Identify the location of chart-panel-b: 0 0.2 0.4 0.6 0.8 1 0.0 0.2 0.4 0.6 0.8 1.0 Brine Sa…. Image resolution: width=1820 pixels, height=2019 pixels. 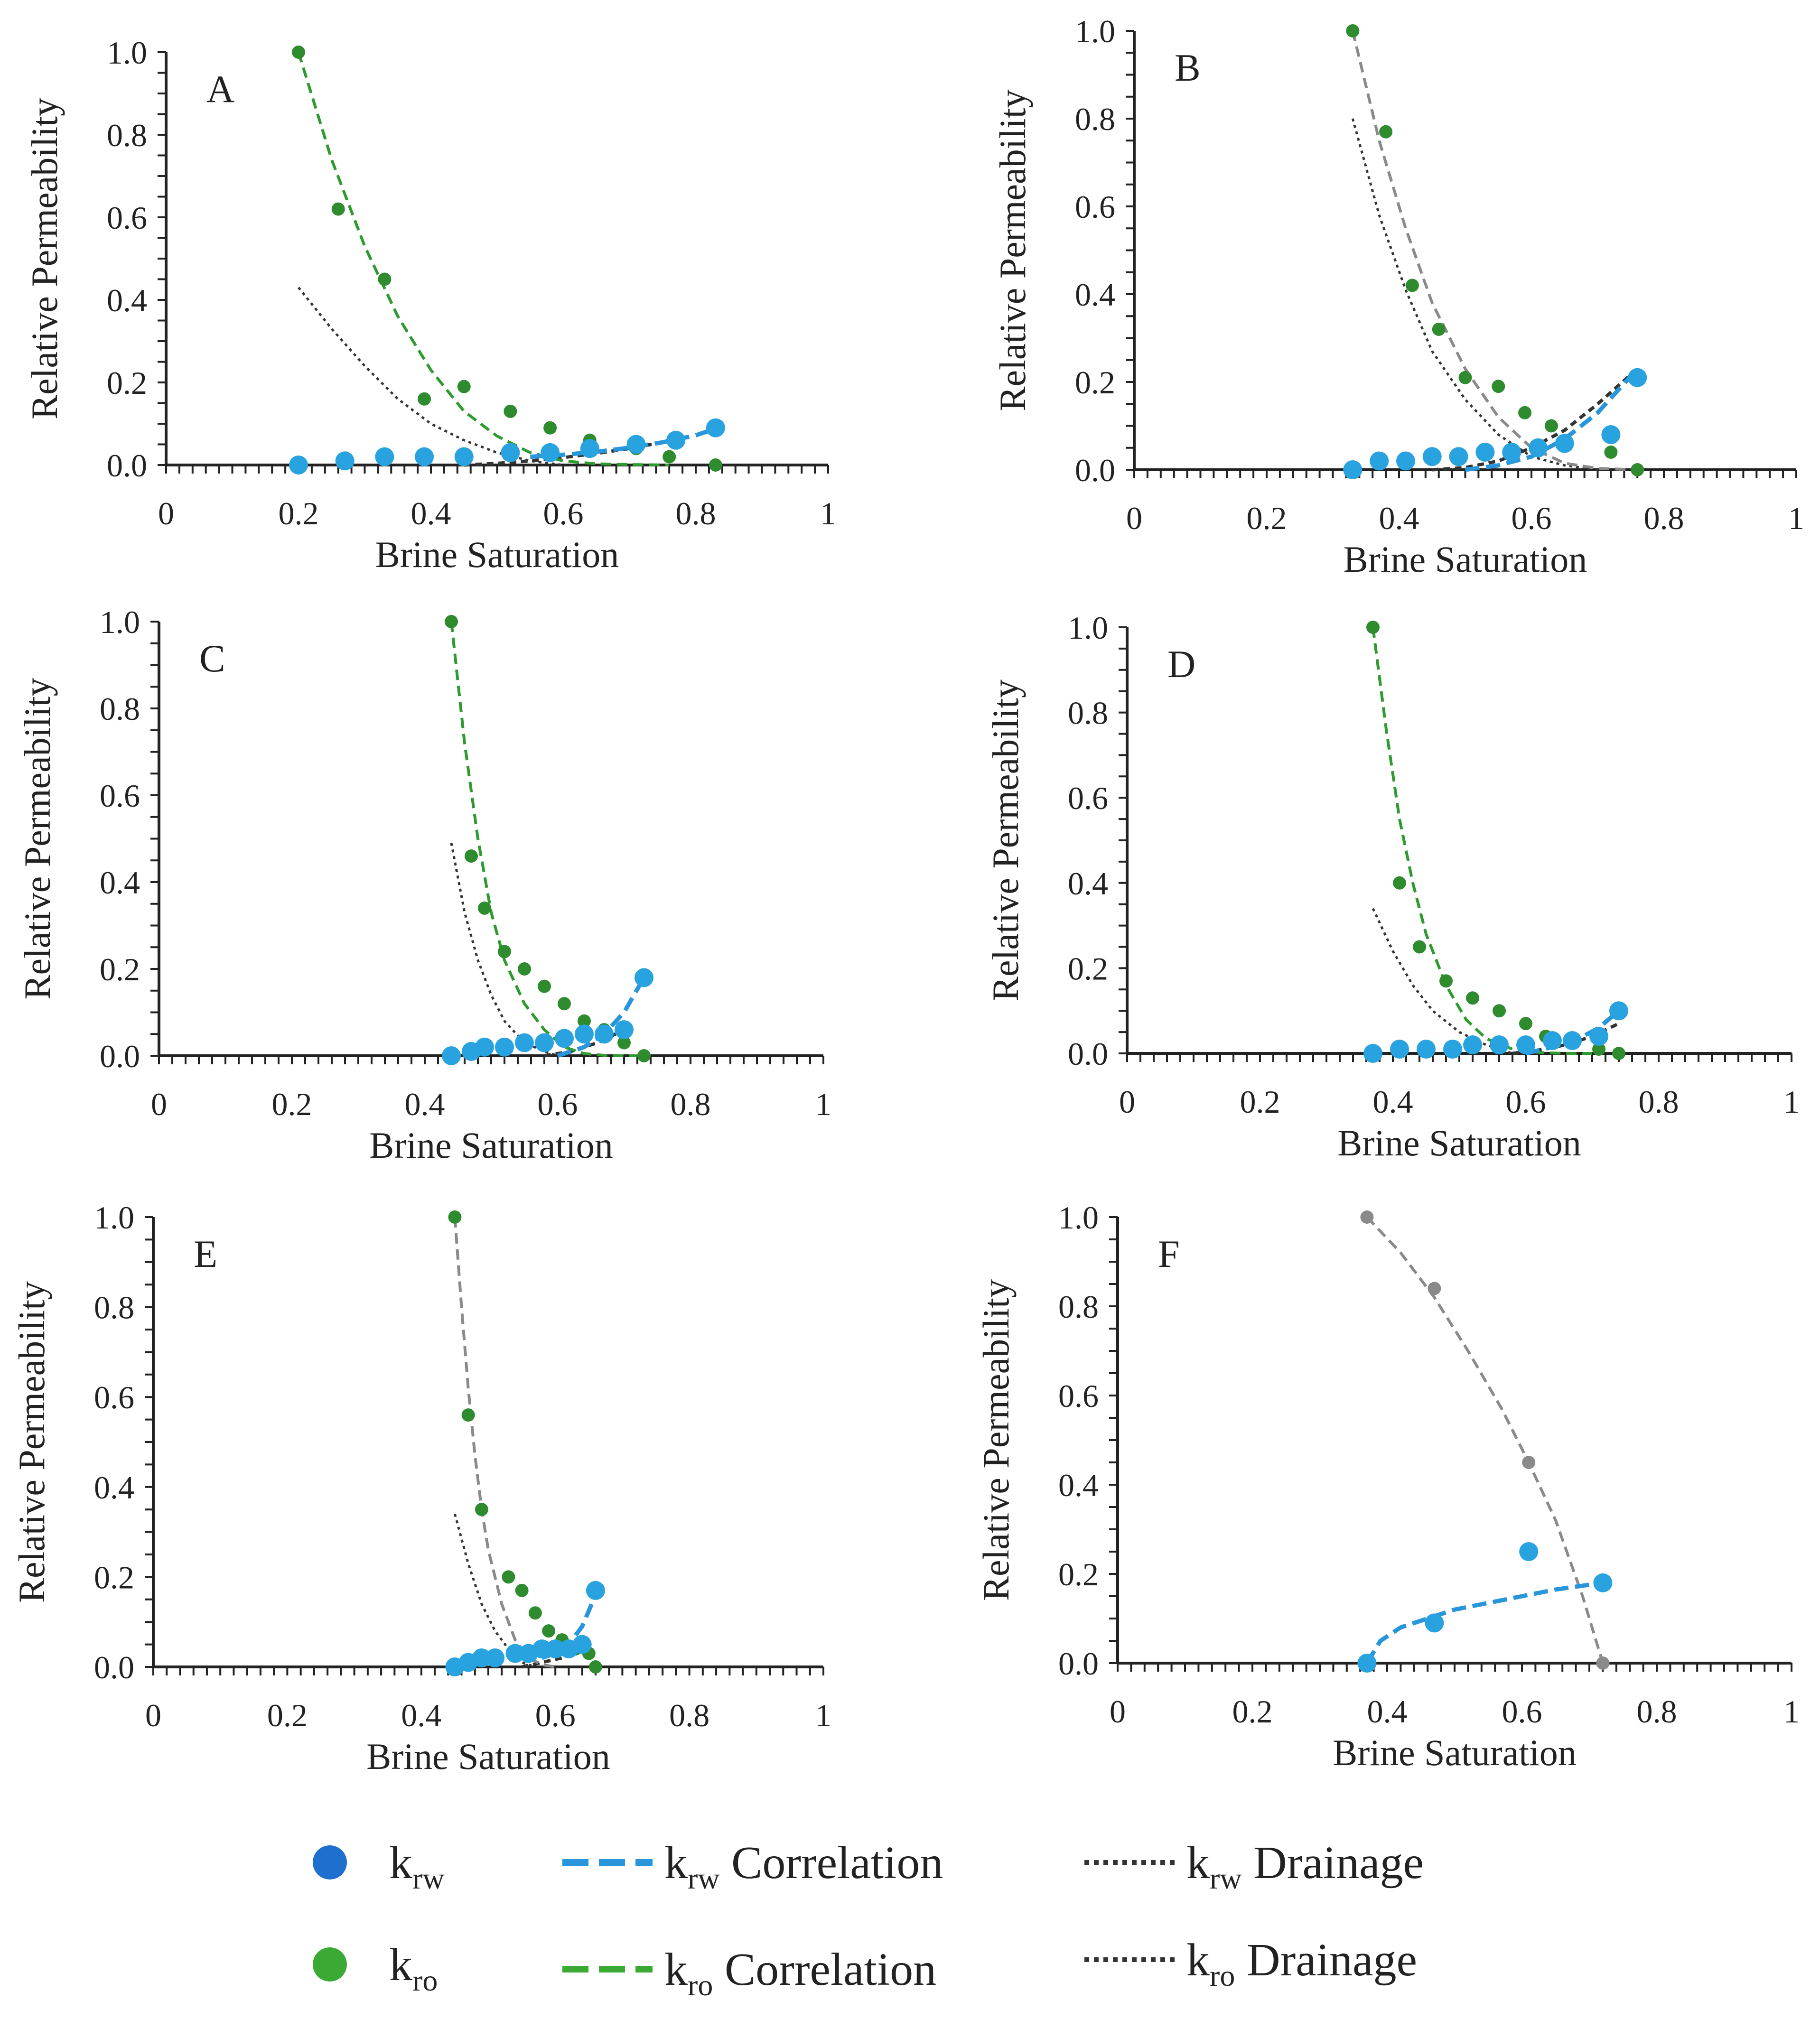
(1398, 296).